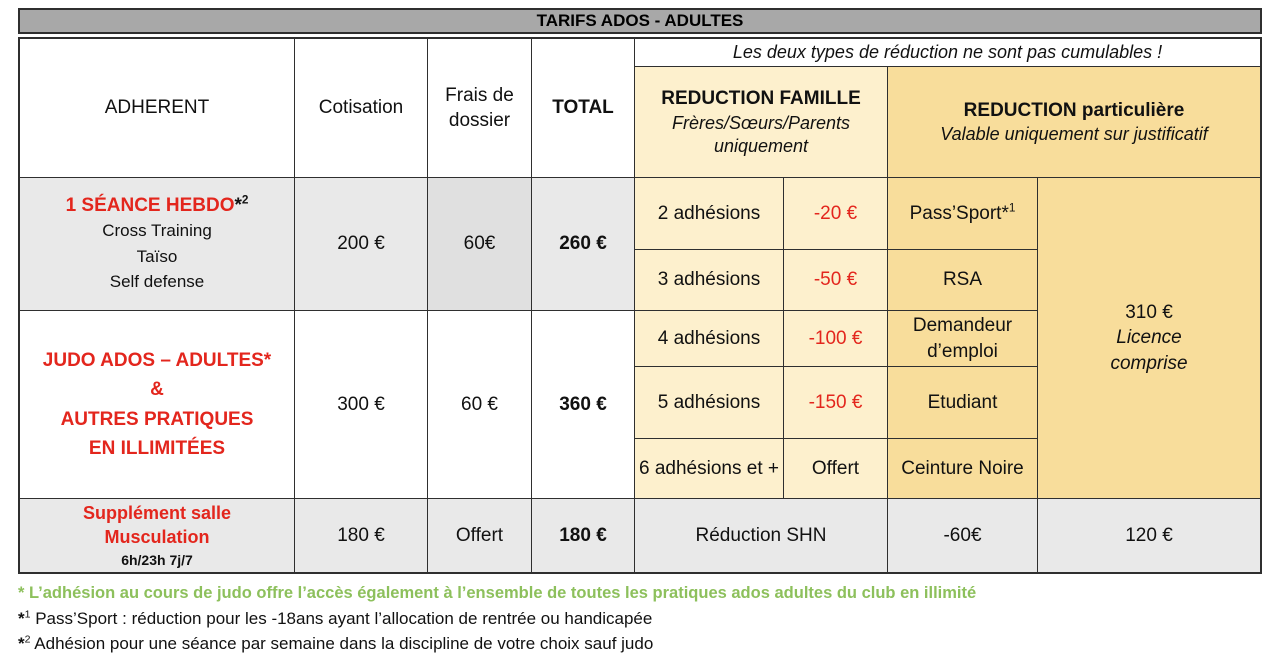 The height and width of the screenshot is (670, 1274). What do you see at coordinates (962, 338) in the screenshot?
I see `cell-particuliere-demandeur: Demandeur d’emploi` at bounding box center [962, 338].